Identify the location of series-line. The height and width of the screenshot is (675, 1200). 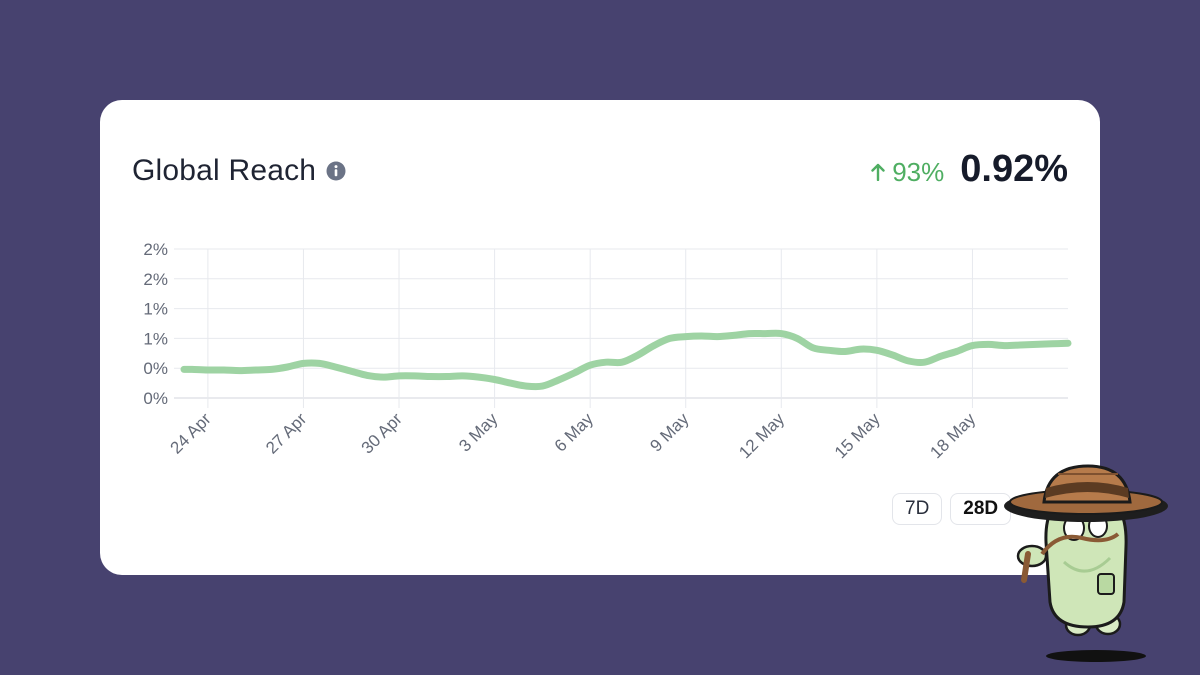
(626, 360).